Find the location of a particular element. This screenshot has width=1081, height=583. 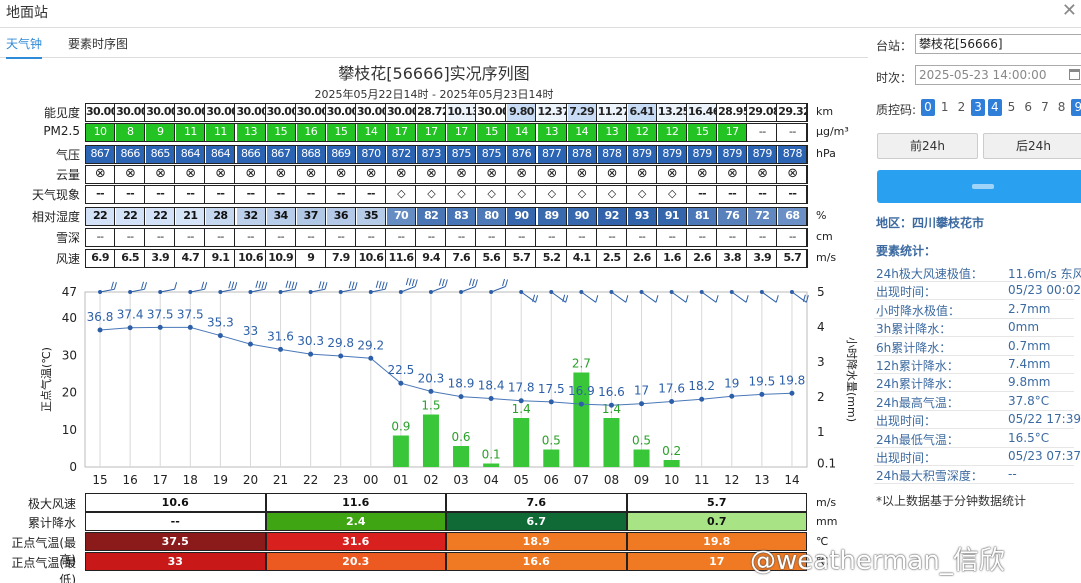

bottom-unit-tmin: ℃ is located at coordinates (822, 561).